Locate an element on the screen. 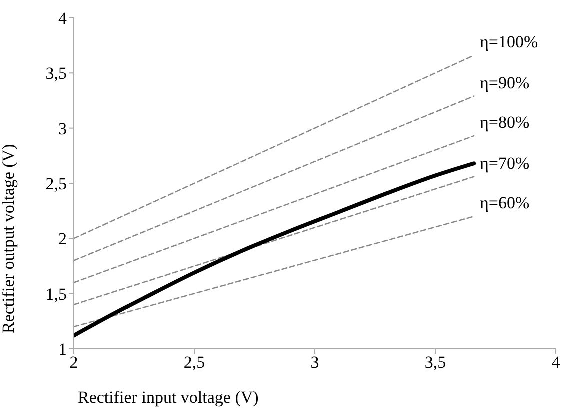  y-tick-label: 1 is located at coordinates (62, 350).